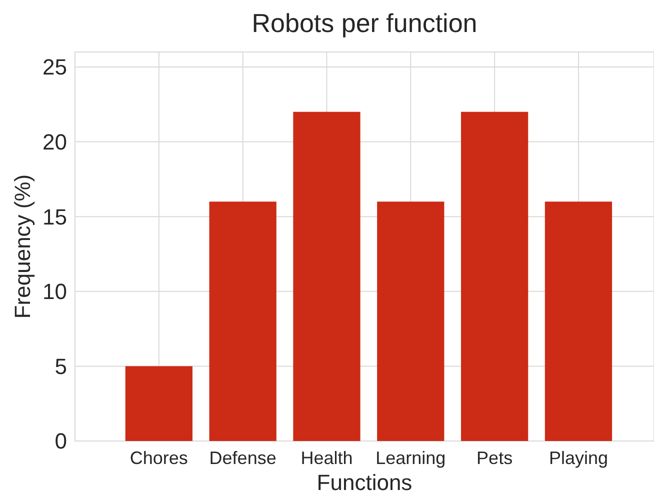  What do you see at coordinates (326, 458) in the screenshot?
I see `x-tick-label: Health` at bounding box center [326, 458].